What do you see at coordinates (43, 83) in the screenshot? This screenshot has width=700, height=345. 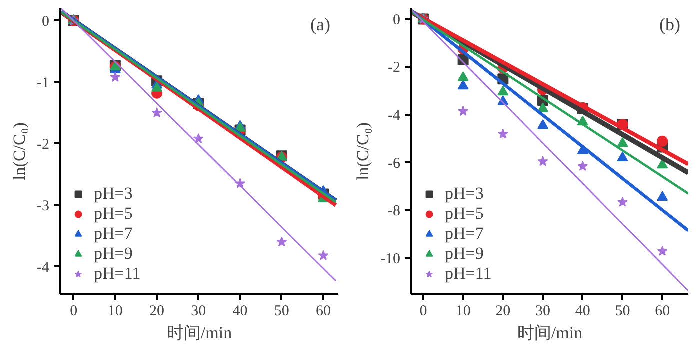 I see `y-tick-label: -1` at bounding box center [43, 83].